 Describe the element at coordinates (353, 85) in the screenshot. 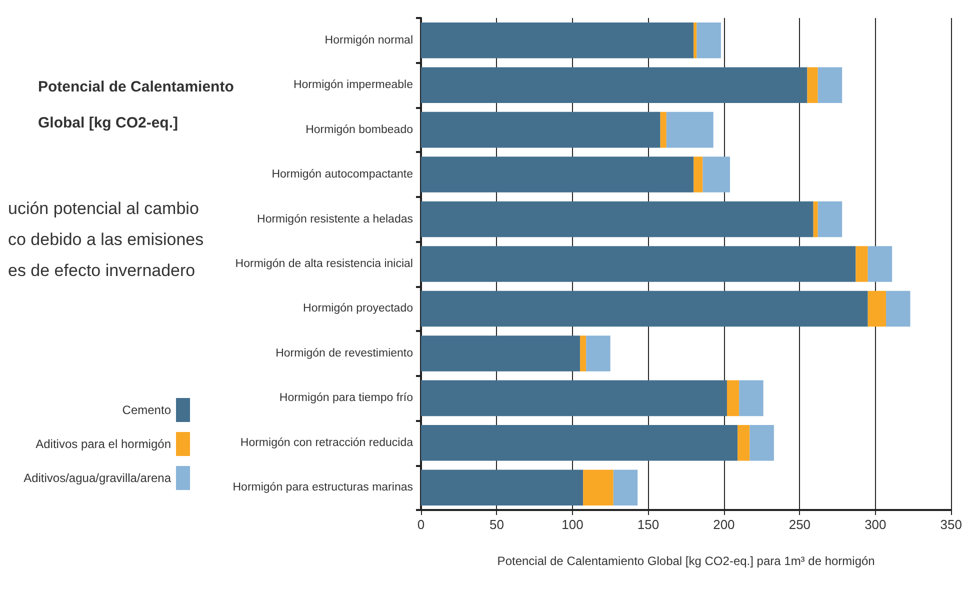

I see `y-tick-label: Hormigón impermeable` at that location.